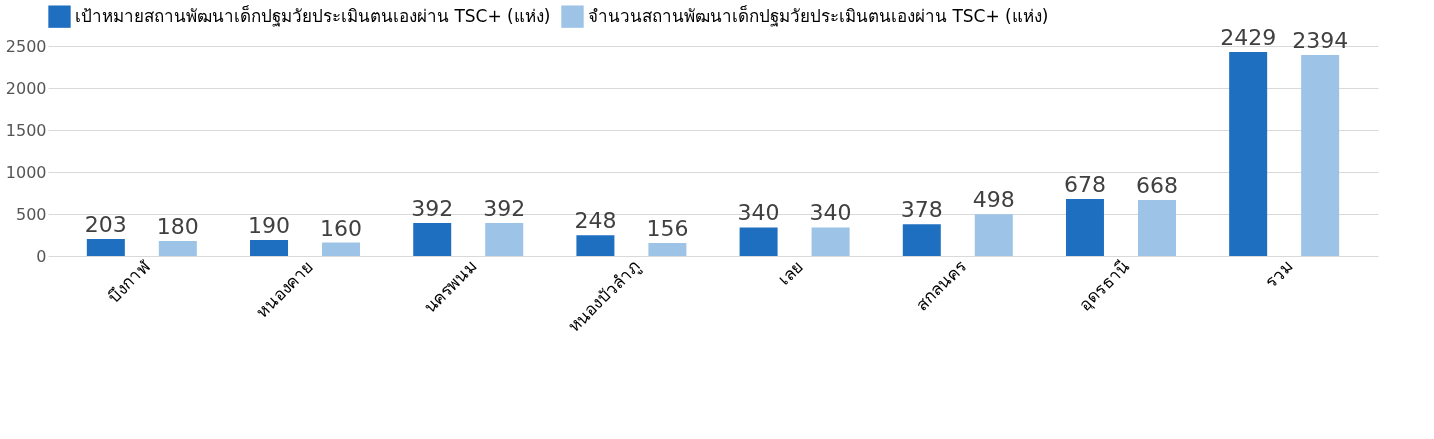 Image resolution: width=1434 pixels, height=439 pixels. I want to click on x-tick-label: เลย, so click(790, 272).